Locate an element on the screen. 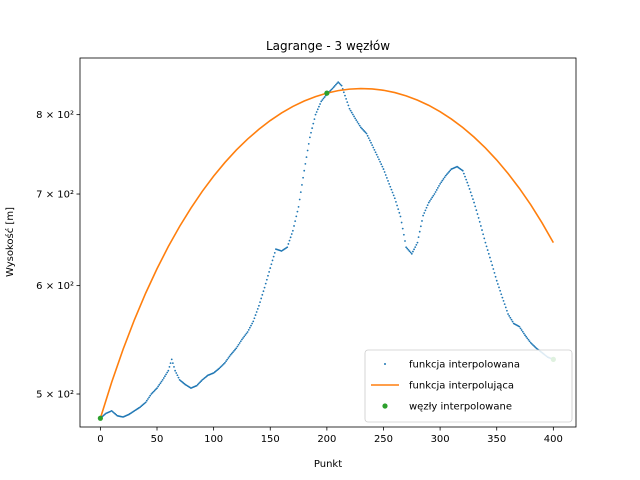 The image size is (640, 480). y-tick-label: 5 × 10² is located at coordinates (55, 395).